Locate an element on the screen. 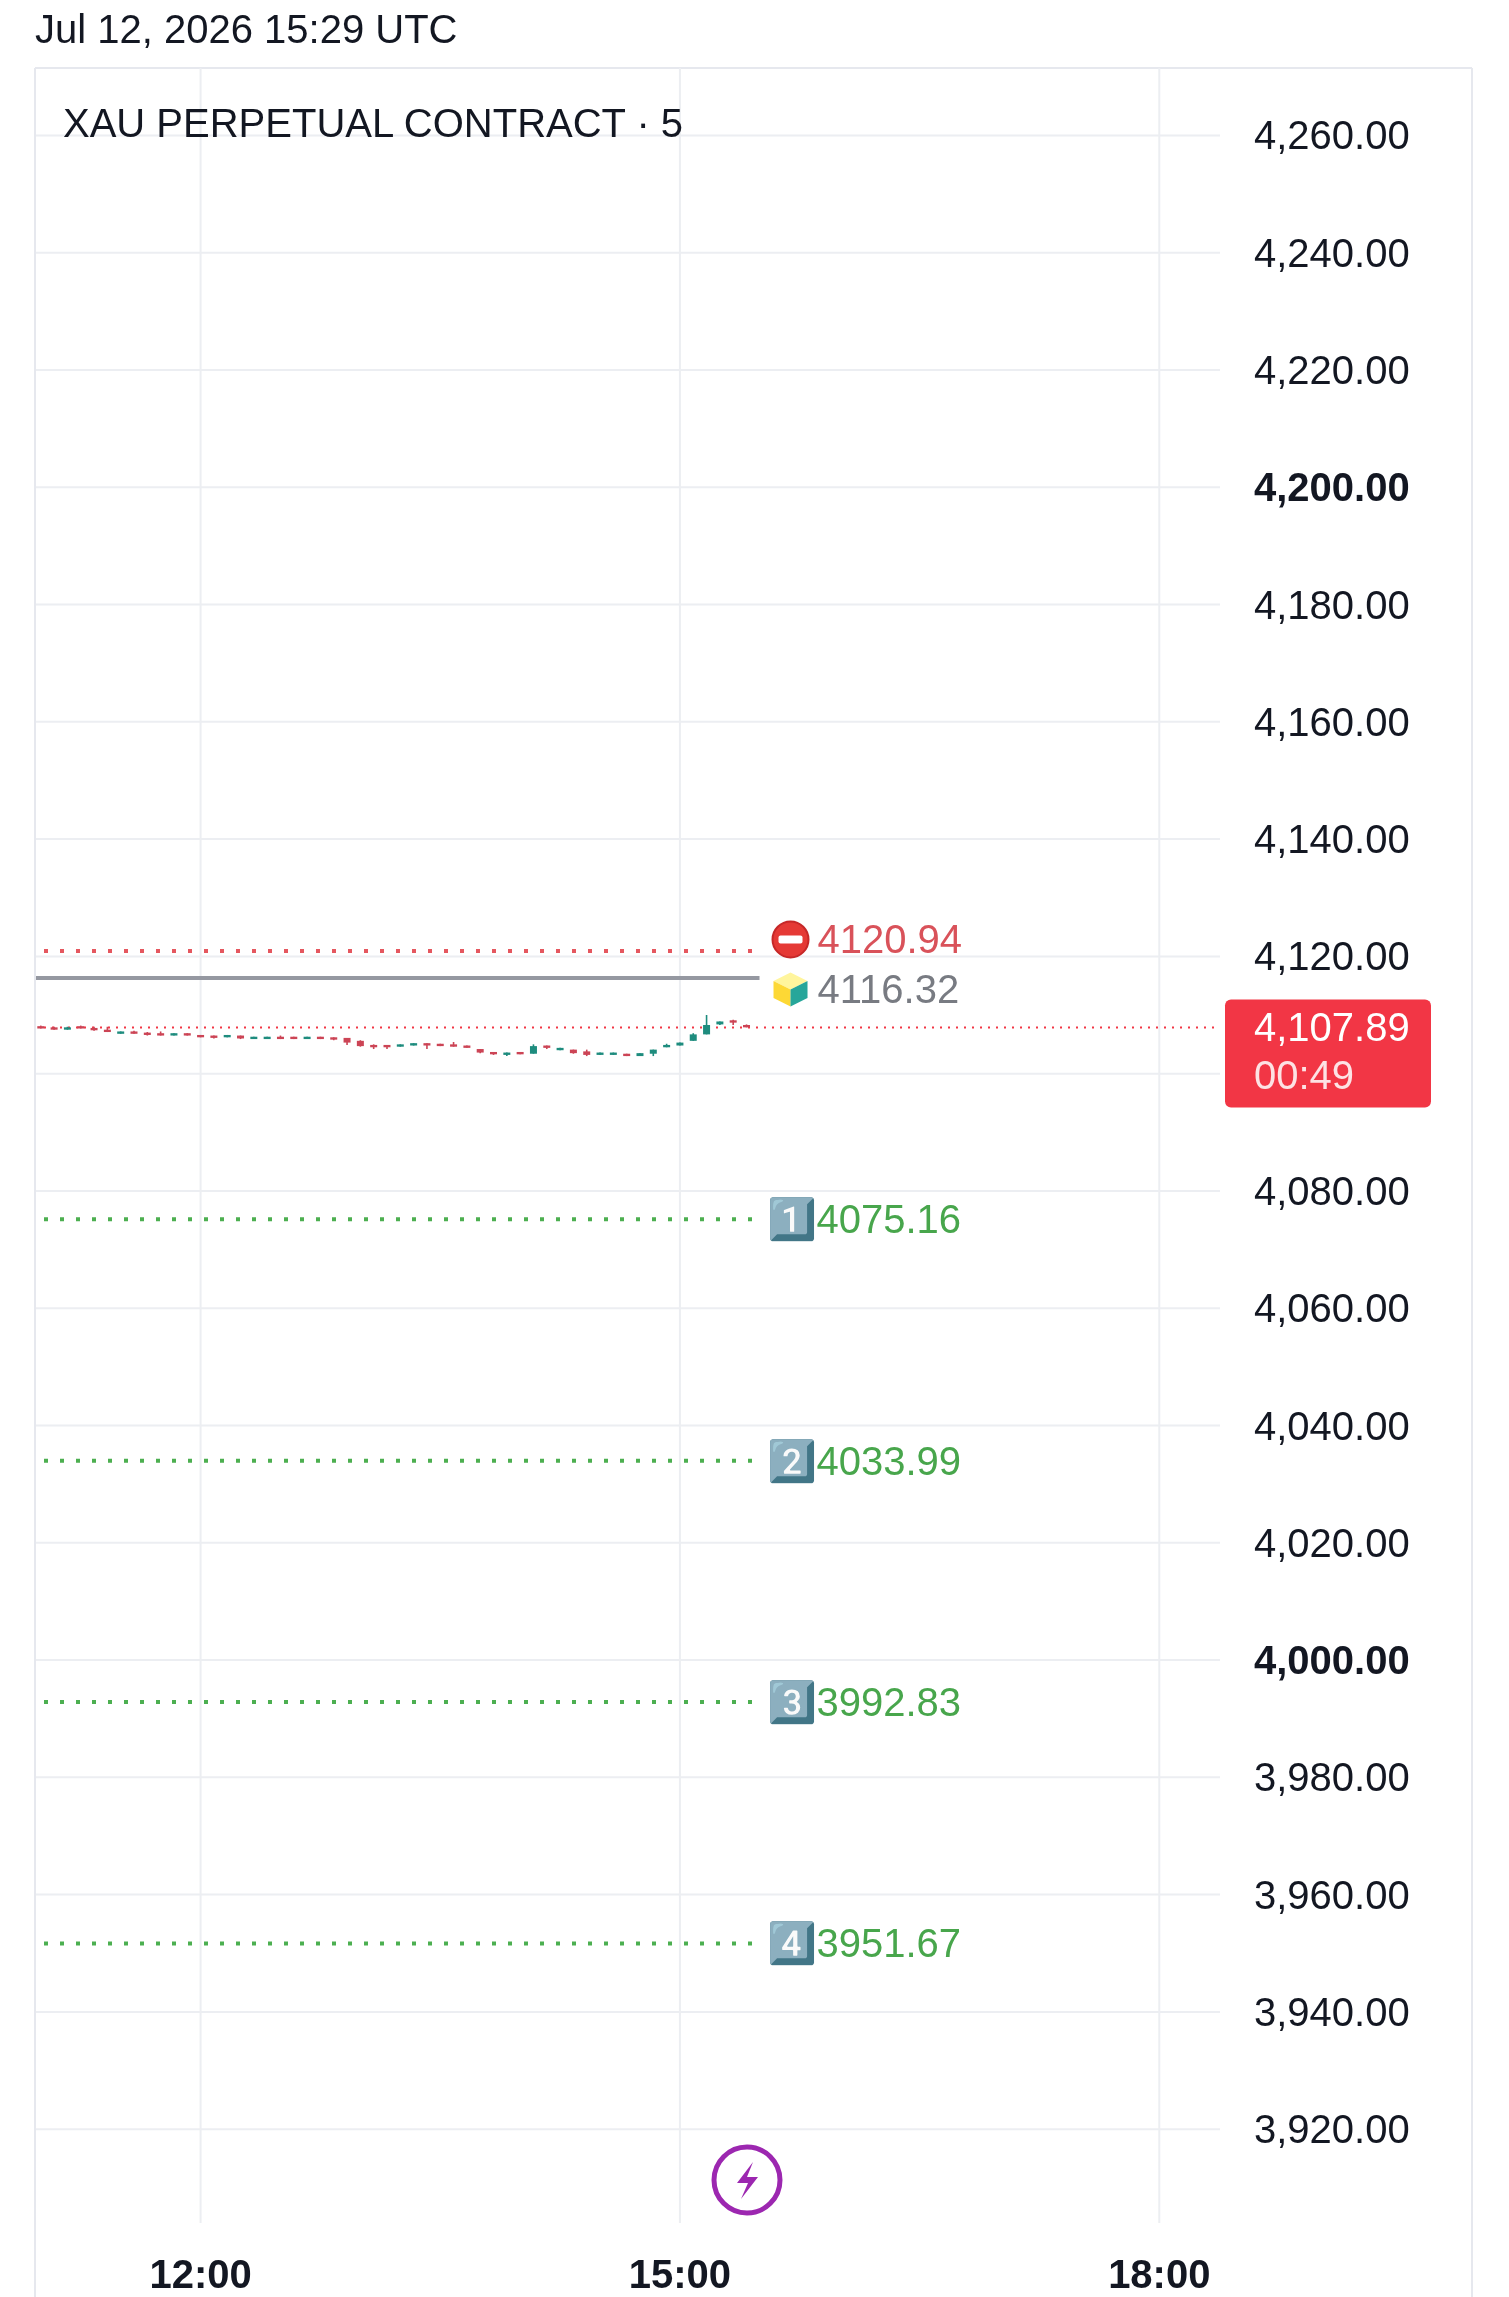 The height and width of the screenshot is (2297, 1509). x-tick-label: 18:00 is located at coordinates (1159, 2274).